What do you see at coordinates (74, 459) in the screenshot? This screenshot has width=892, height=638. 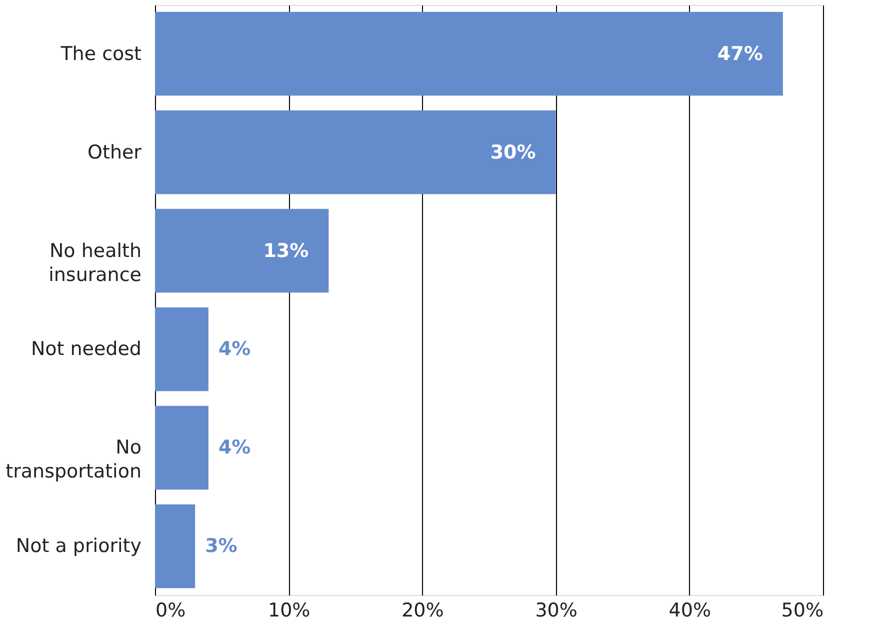 I see `y-tick-label: No transportation` at bounding box center [74, 459].